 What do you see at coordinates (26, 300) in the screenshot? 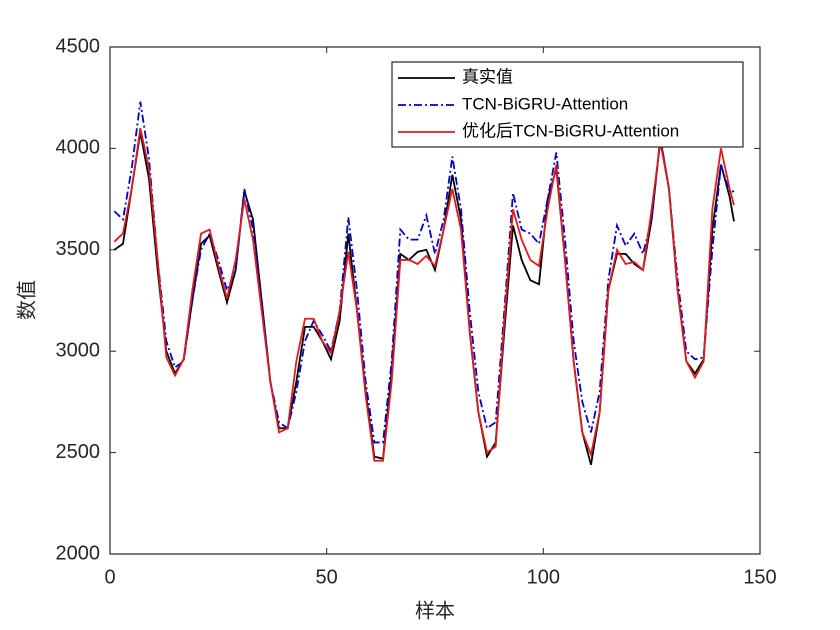
I see `y-axis-label: 数值` at bounding box center [26, 300].